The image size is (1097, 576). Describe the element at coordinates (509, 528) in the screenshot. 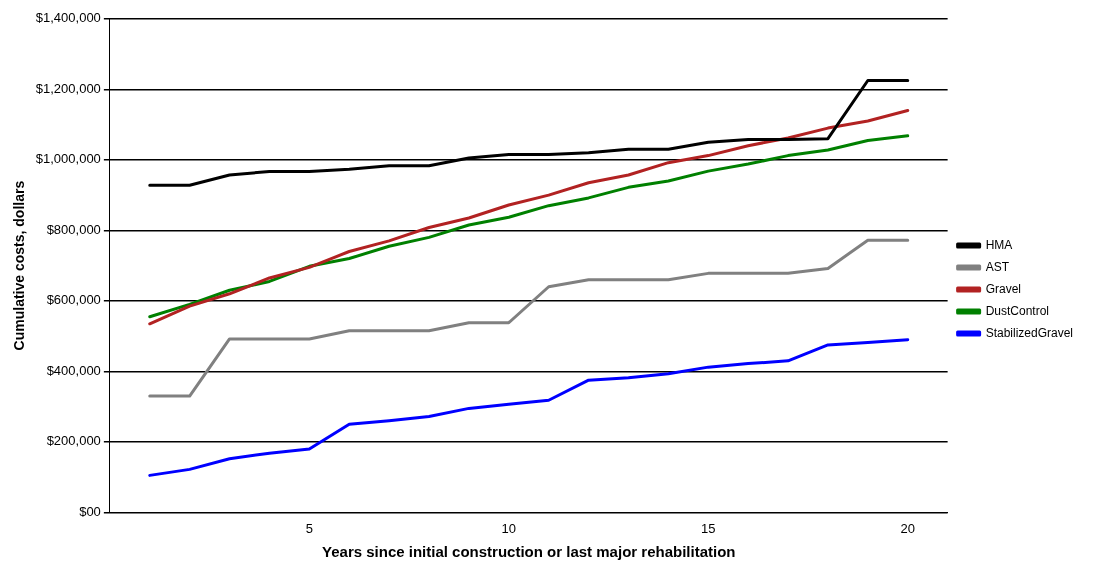

I see `x-tick-label: 10` at that location.